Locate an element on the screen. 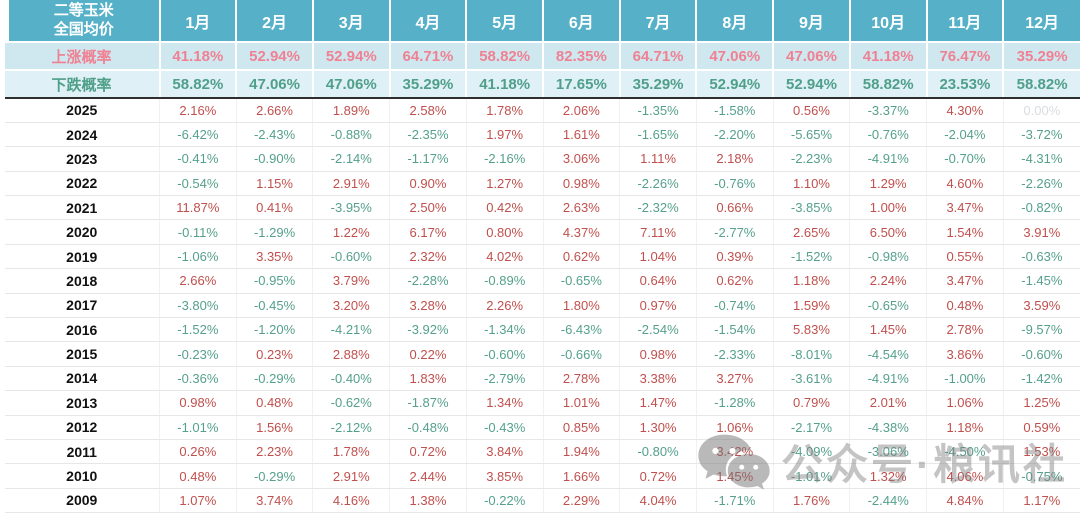 The image size is (1080, 513). rise-probability-label: 上涨概率 is located at coordinates (82, 56).